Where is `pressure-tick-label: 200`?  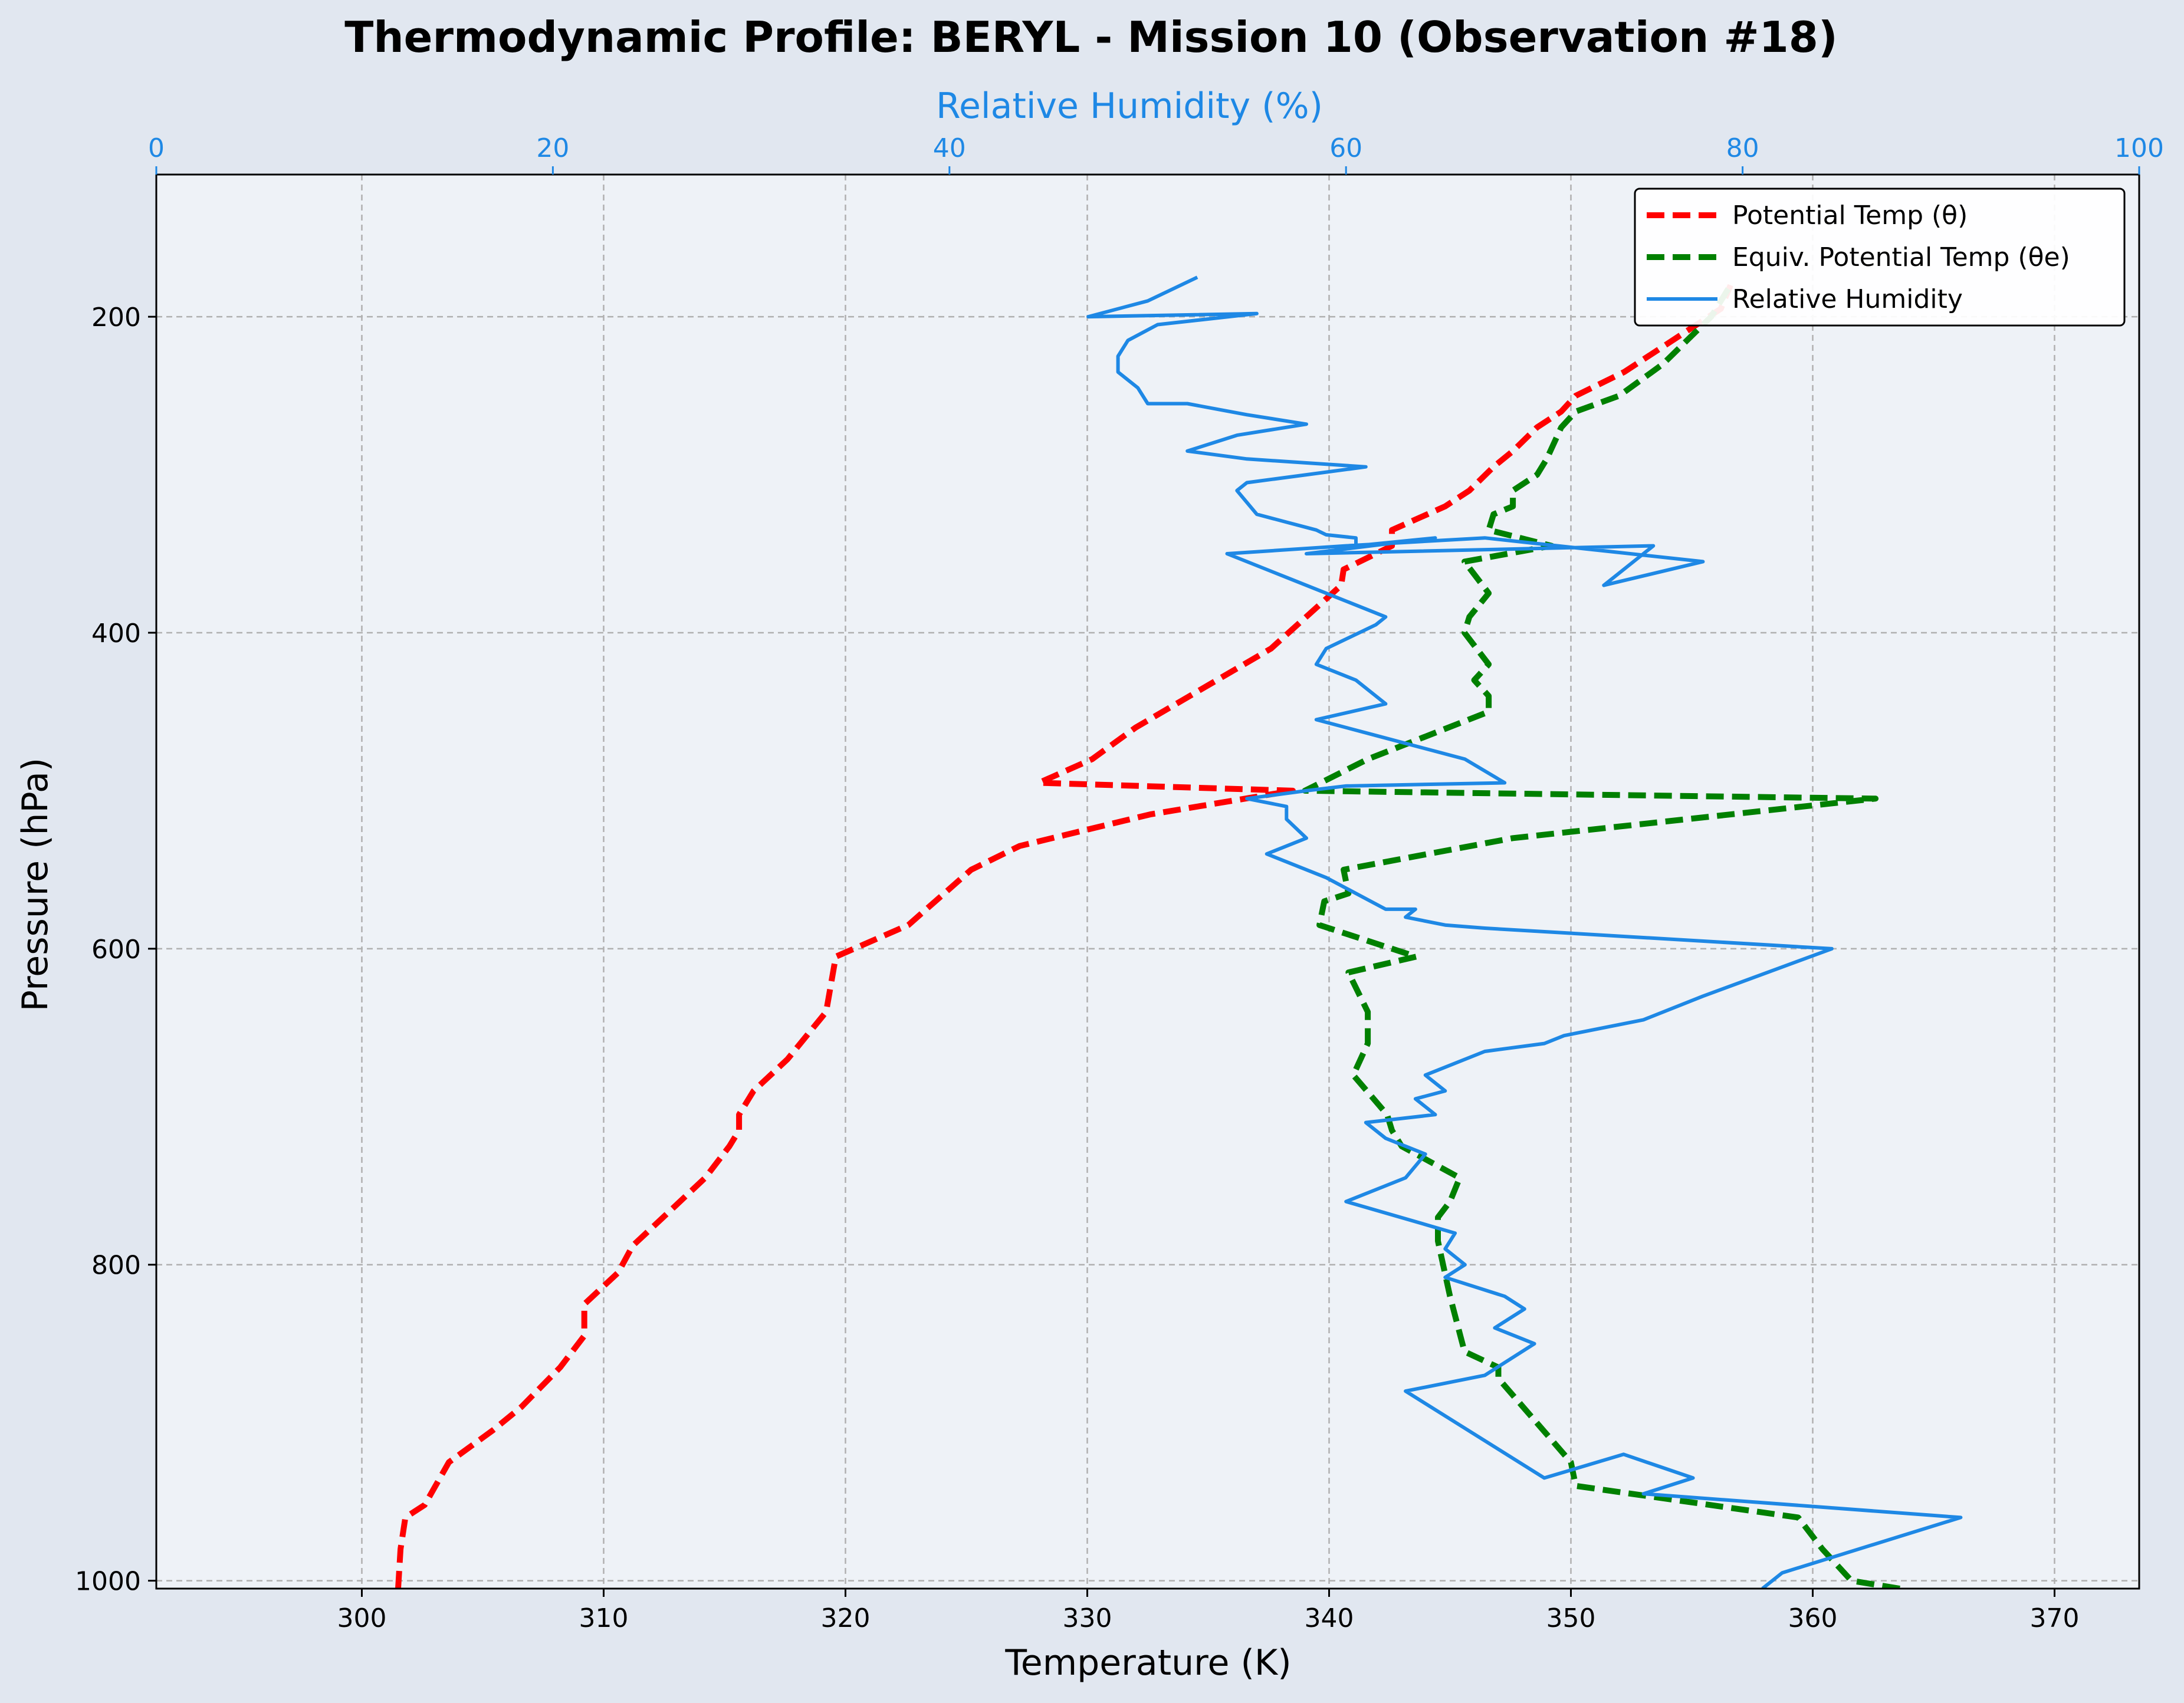 pressure-tick-label: 200 is located at coordinates (116, 318).